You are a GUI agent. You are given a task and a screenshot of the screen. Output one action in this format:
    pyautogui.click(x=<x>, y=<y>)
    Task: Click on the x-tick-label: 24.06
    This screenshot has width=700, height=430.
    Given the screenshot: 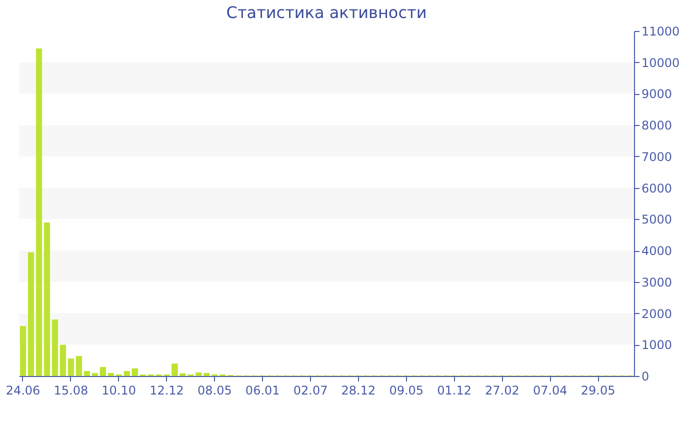 What is the action you would take?
    pyautogui.click(x=23, y=391)
    